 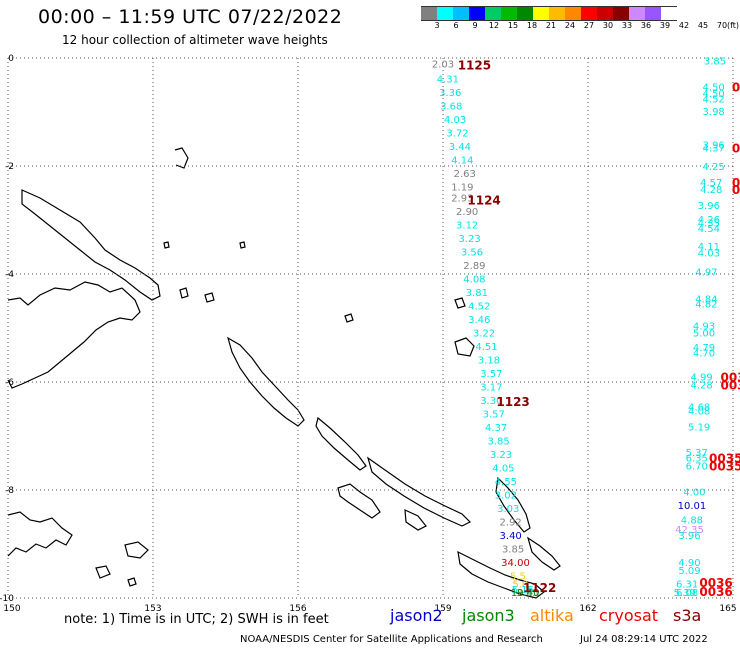 What do you see at coordinates (9, 167) in the screenshot?
I see `latitude-label: -2` at bounding box center [9, 167].